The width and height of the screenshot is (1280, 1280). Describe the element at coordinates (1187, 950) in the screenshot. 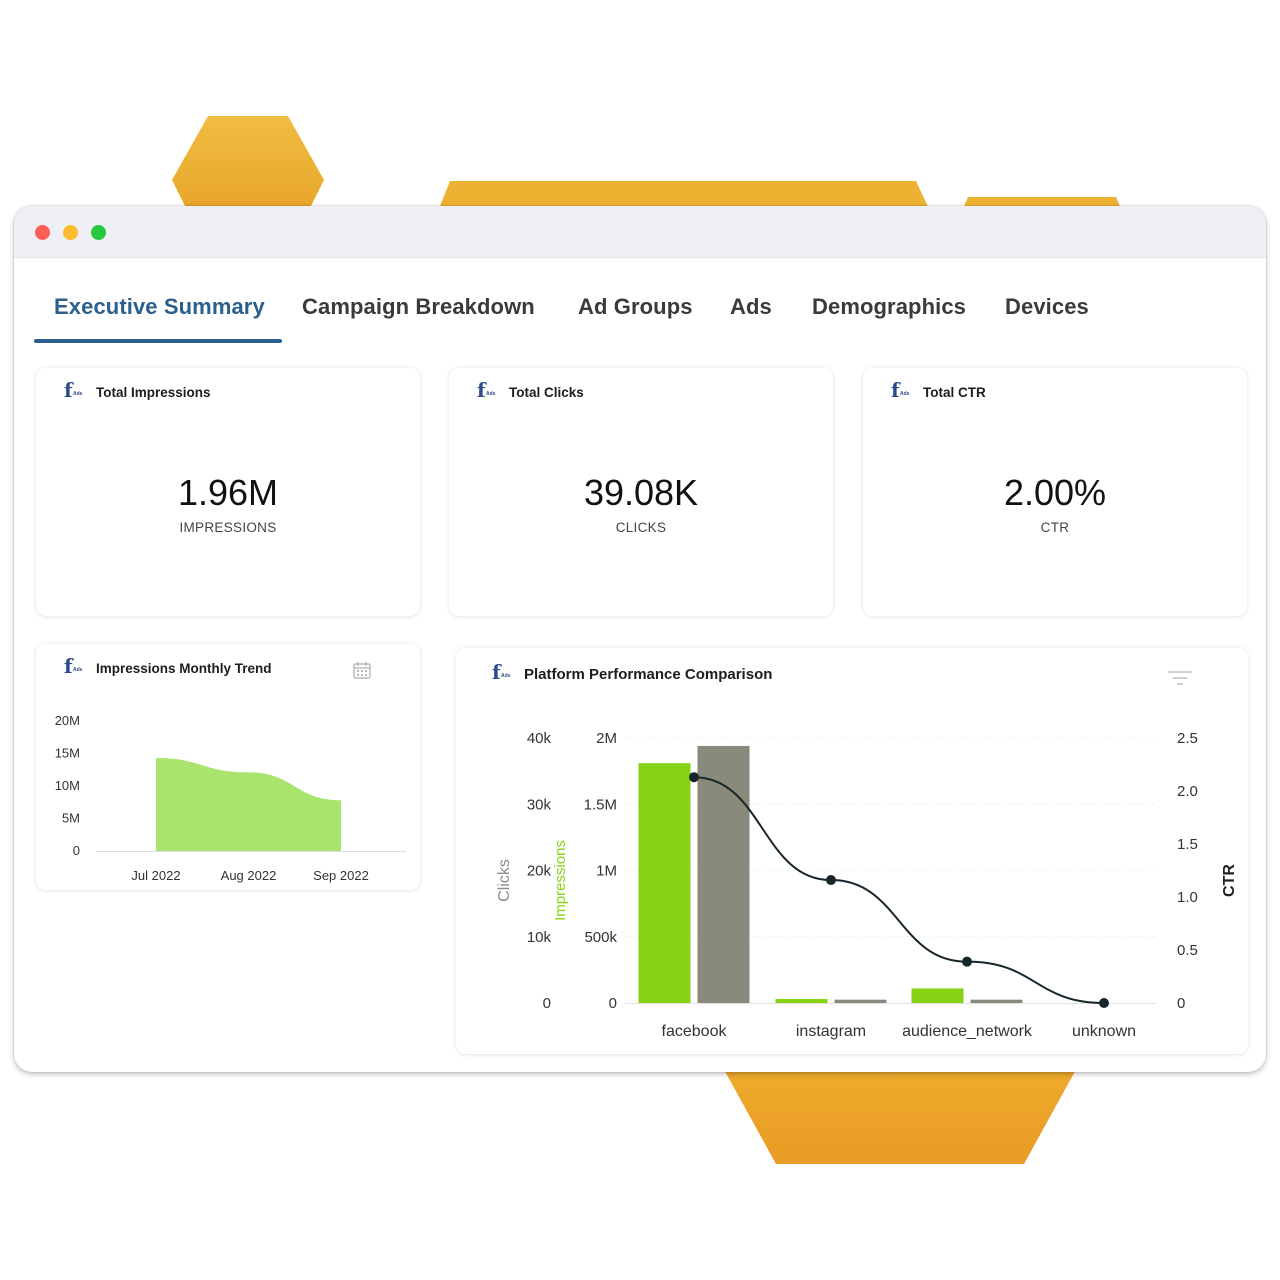

I see `ctr-tick-label: 0.5` at that location.